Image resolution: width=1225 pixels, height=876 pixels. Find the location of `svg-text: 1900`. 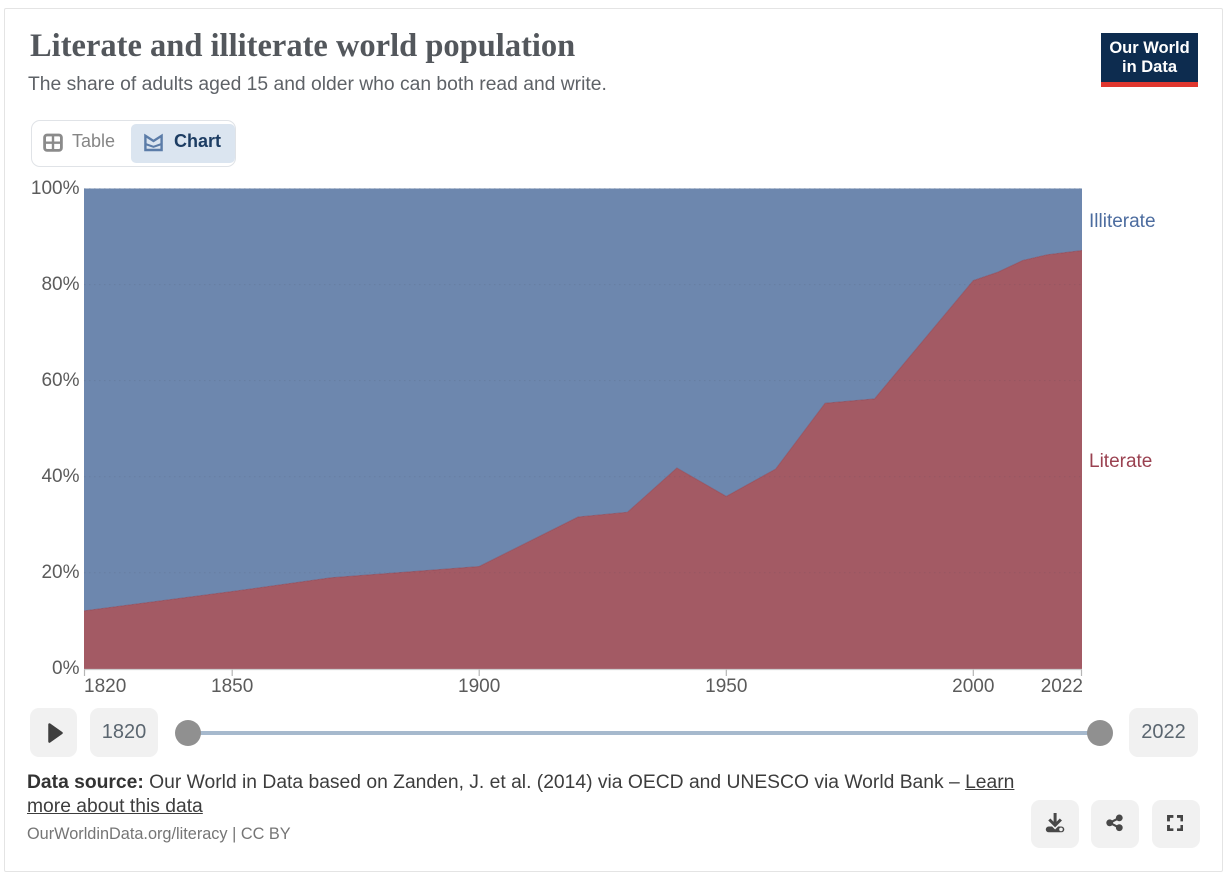

svg-text: 1900 is located at coordinates (479, 686).